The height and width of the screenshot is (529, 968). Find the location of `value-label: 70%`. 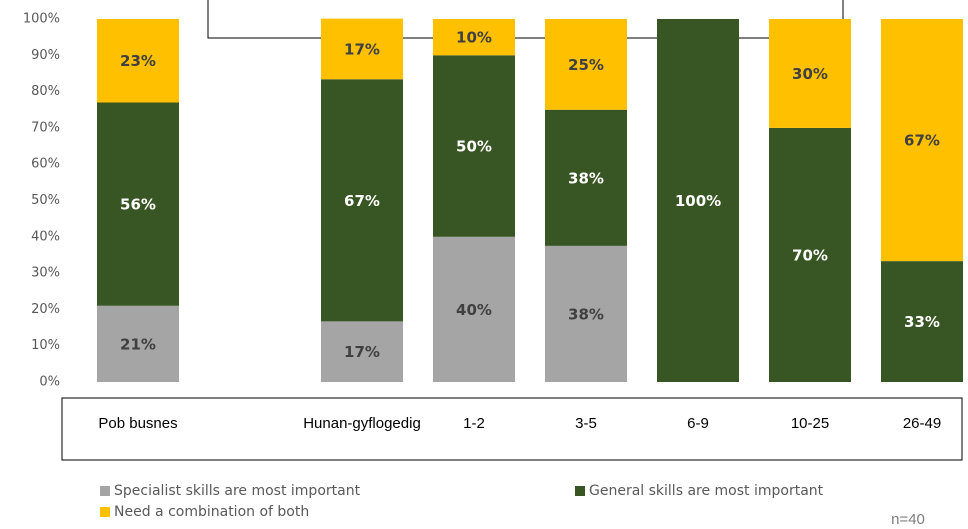

value-label: 70% is located at coordinates (810, 255).